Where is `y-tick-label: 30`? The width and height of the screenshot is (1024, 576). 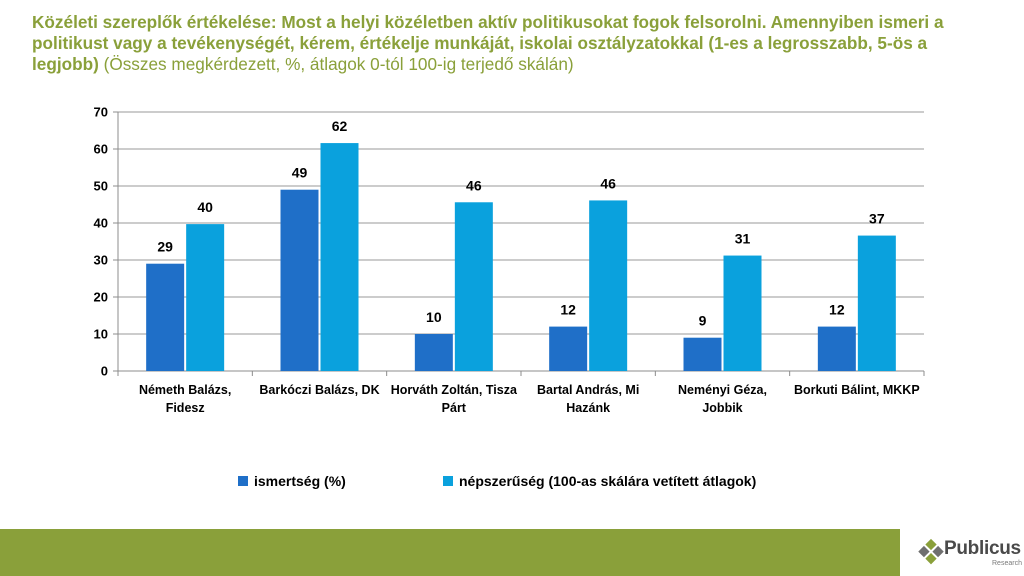 y-tick-label: 30 is located at coordinates (101, 260).